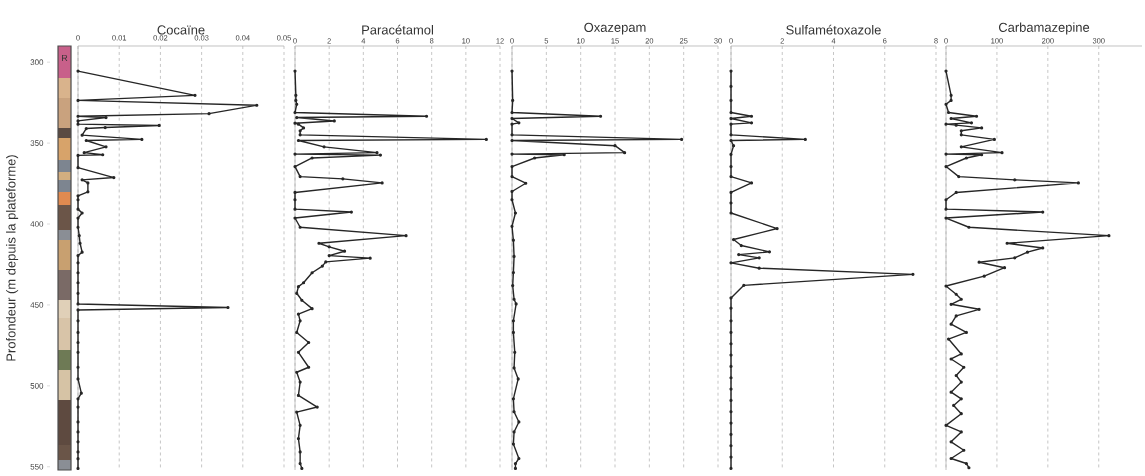  What do you see at coordinates (1044, 28) in the screenshot?
I see `chart-title: Carbamazepine` at bounding box center [1044, 28].